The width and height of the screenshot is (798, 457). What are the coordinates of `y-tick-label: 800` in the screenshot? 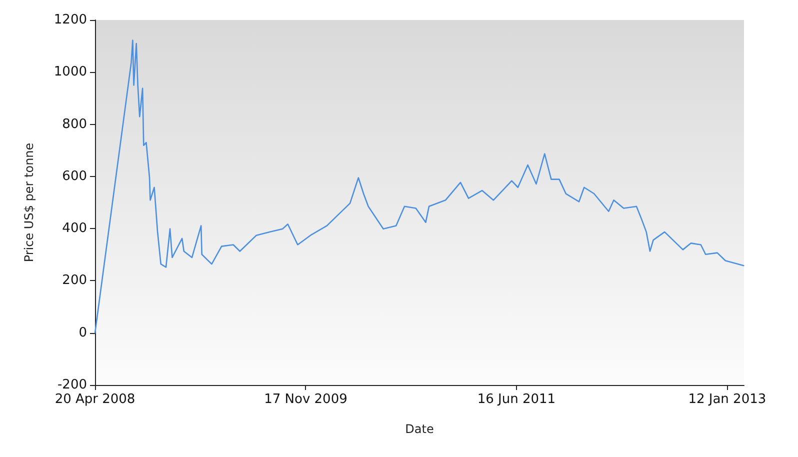 It's located at (74, 124).